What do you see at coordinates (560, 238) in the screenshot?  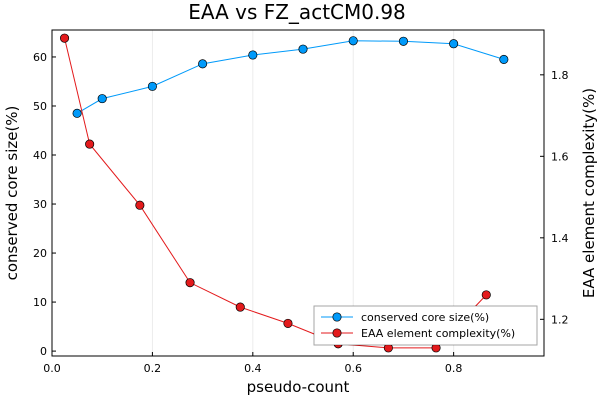 I see `y-right-tick-label: 1.4` at bounding box center [560, 238].